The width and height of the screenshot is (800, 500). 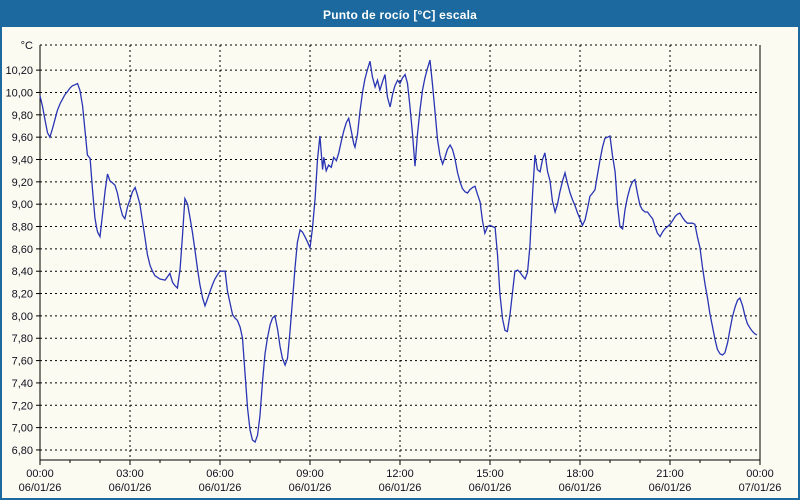 I want to click on y-tick-label: 8,80, so click(x=22, y=228).